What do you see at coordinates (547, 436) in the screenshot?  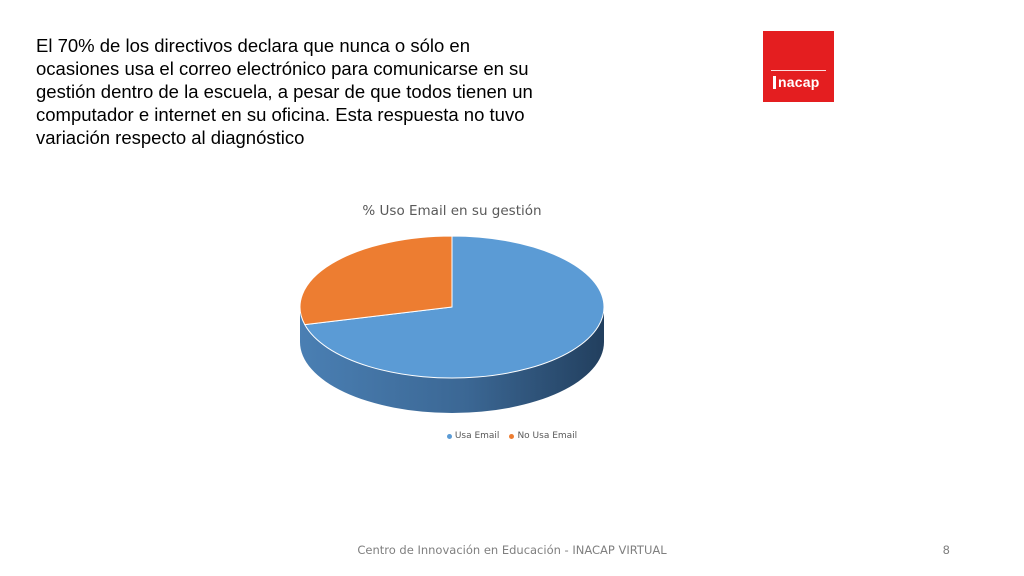 I see `legend-label-no-usa-email: No Usa Email` at bounding box center [547, 436].